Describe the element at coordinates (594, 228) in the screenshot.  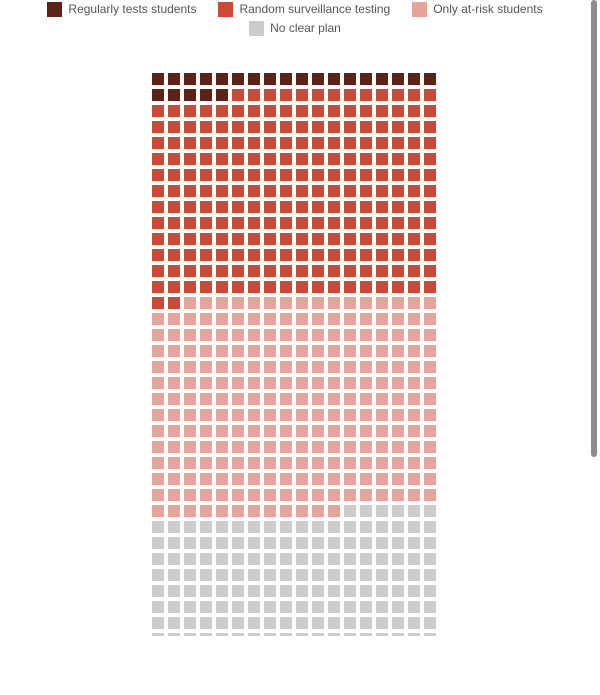
I see `scrollbar-thumb` at that location.